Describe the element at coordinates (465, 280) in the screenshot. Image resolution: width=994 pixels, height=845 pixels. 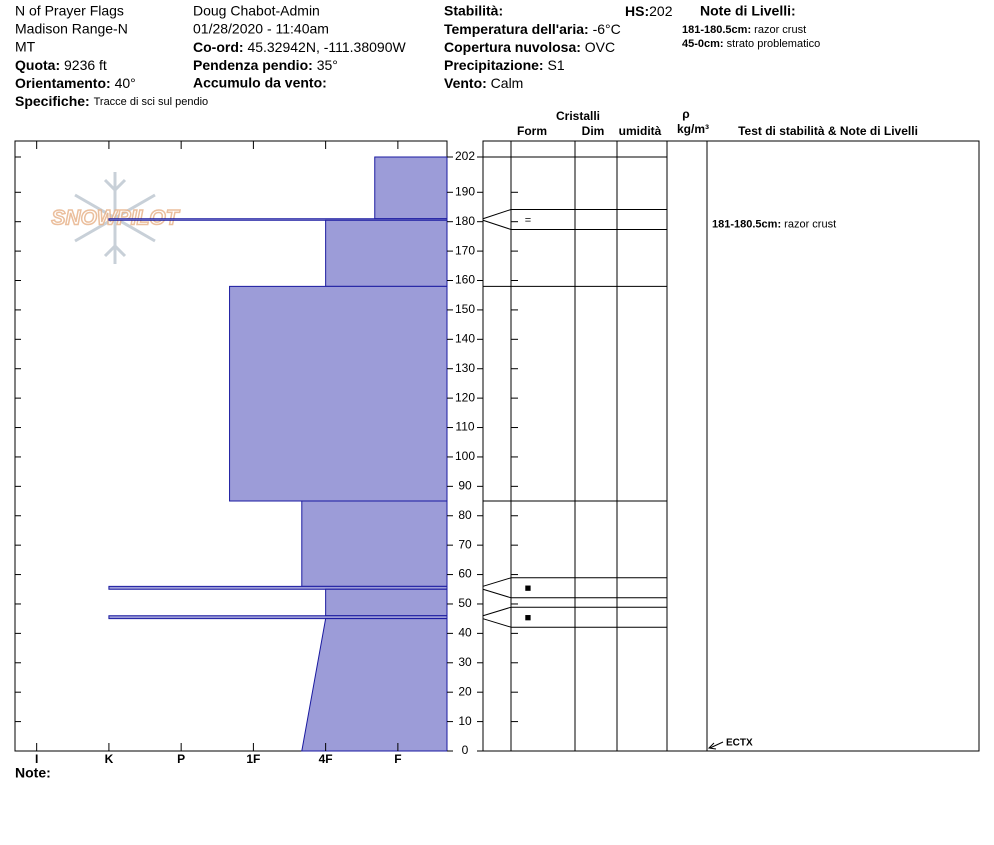
I see `y-tick-label: 160` at that location.